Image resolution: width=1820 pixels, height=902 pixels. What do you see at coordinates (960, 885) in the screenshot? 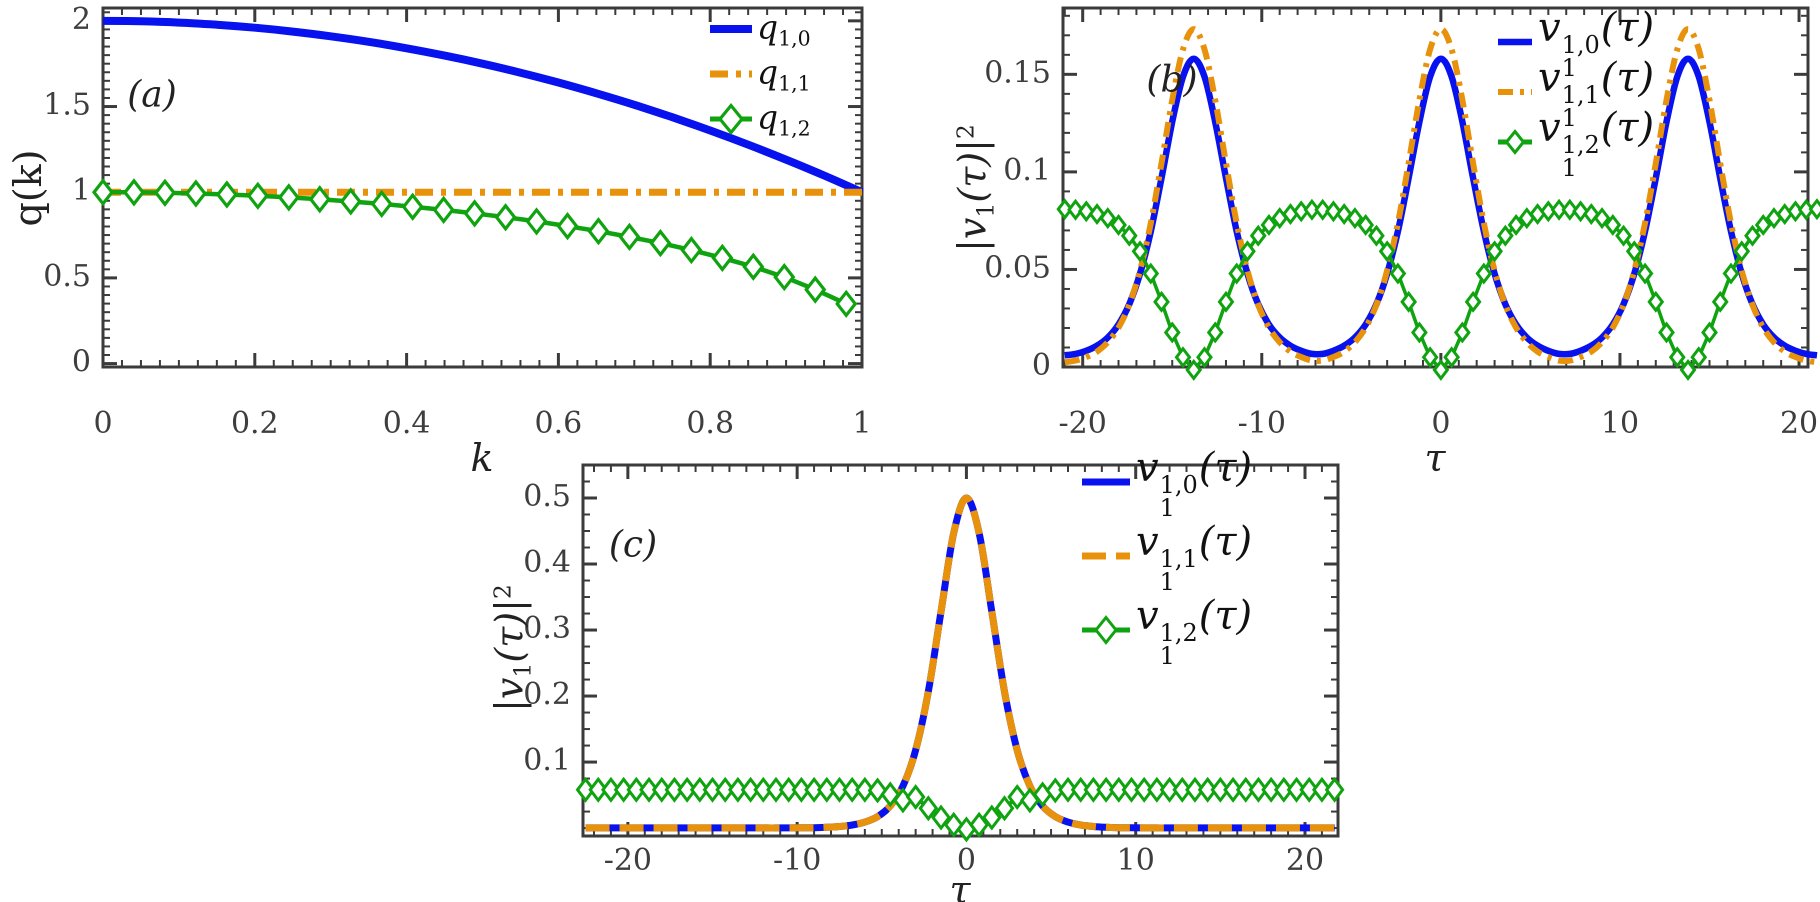
I see `x-axis-label-c: τ` at bounding box center [960, 885].